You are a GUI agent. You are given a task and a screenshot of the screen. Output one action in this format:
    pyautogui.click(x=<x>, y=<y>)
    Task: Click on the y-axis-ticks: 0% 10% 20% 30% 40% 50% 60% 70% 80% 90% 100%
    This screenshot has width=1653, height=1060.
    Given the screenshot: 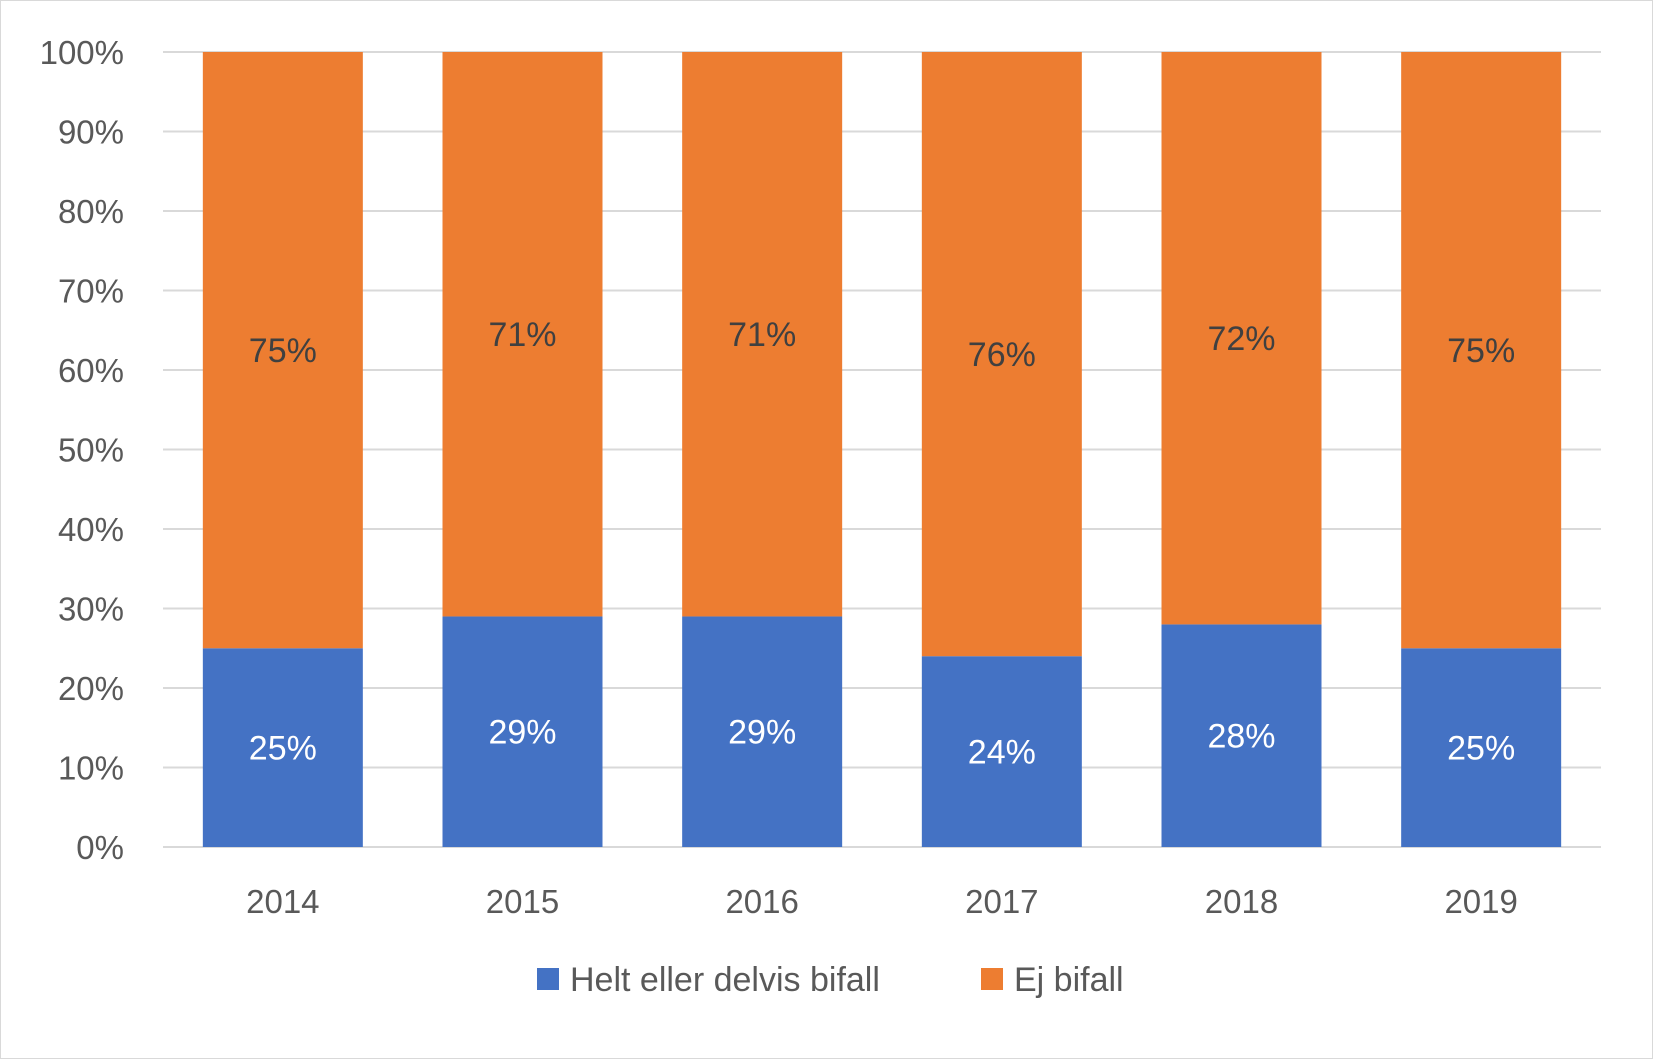 What is the action you would take?
    pyautogui.click(x=82, y=450)
    